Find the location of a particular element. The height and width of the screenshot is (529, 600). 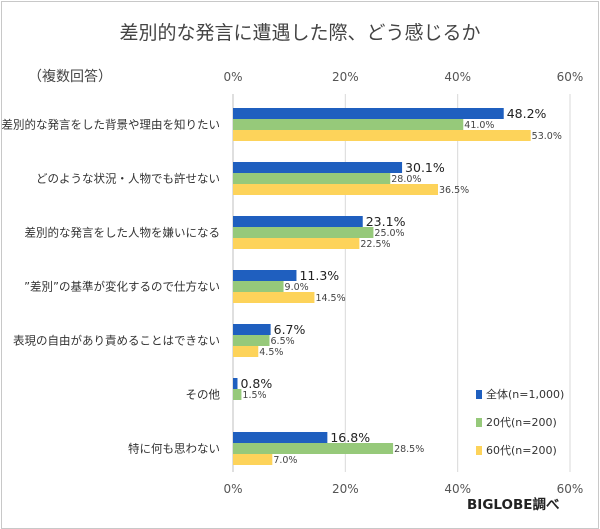

legend-label: 60代(n=200) is located at coordinates (521, 450).